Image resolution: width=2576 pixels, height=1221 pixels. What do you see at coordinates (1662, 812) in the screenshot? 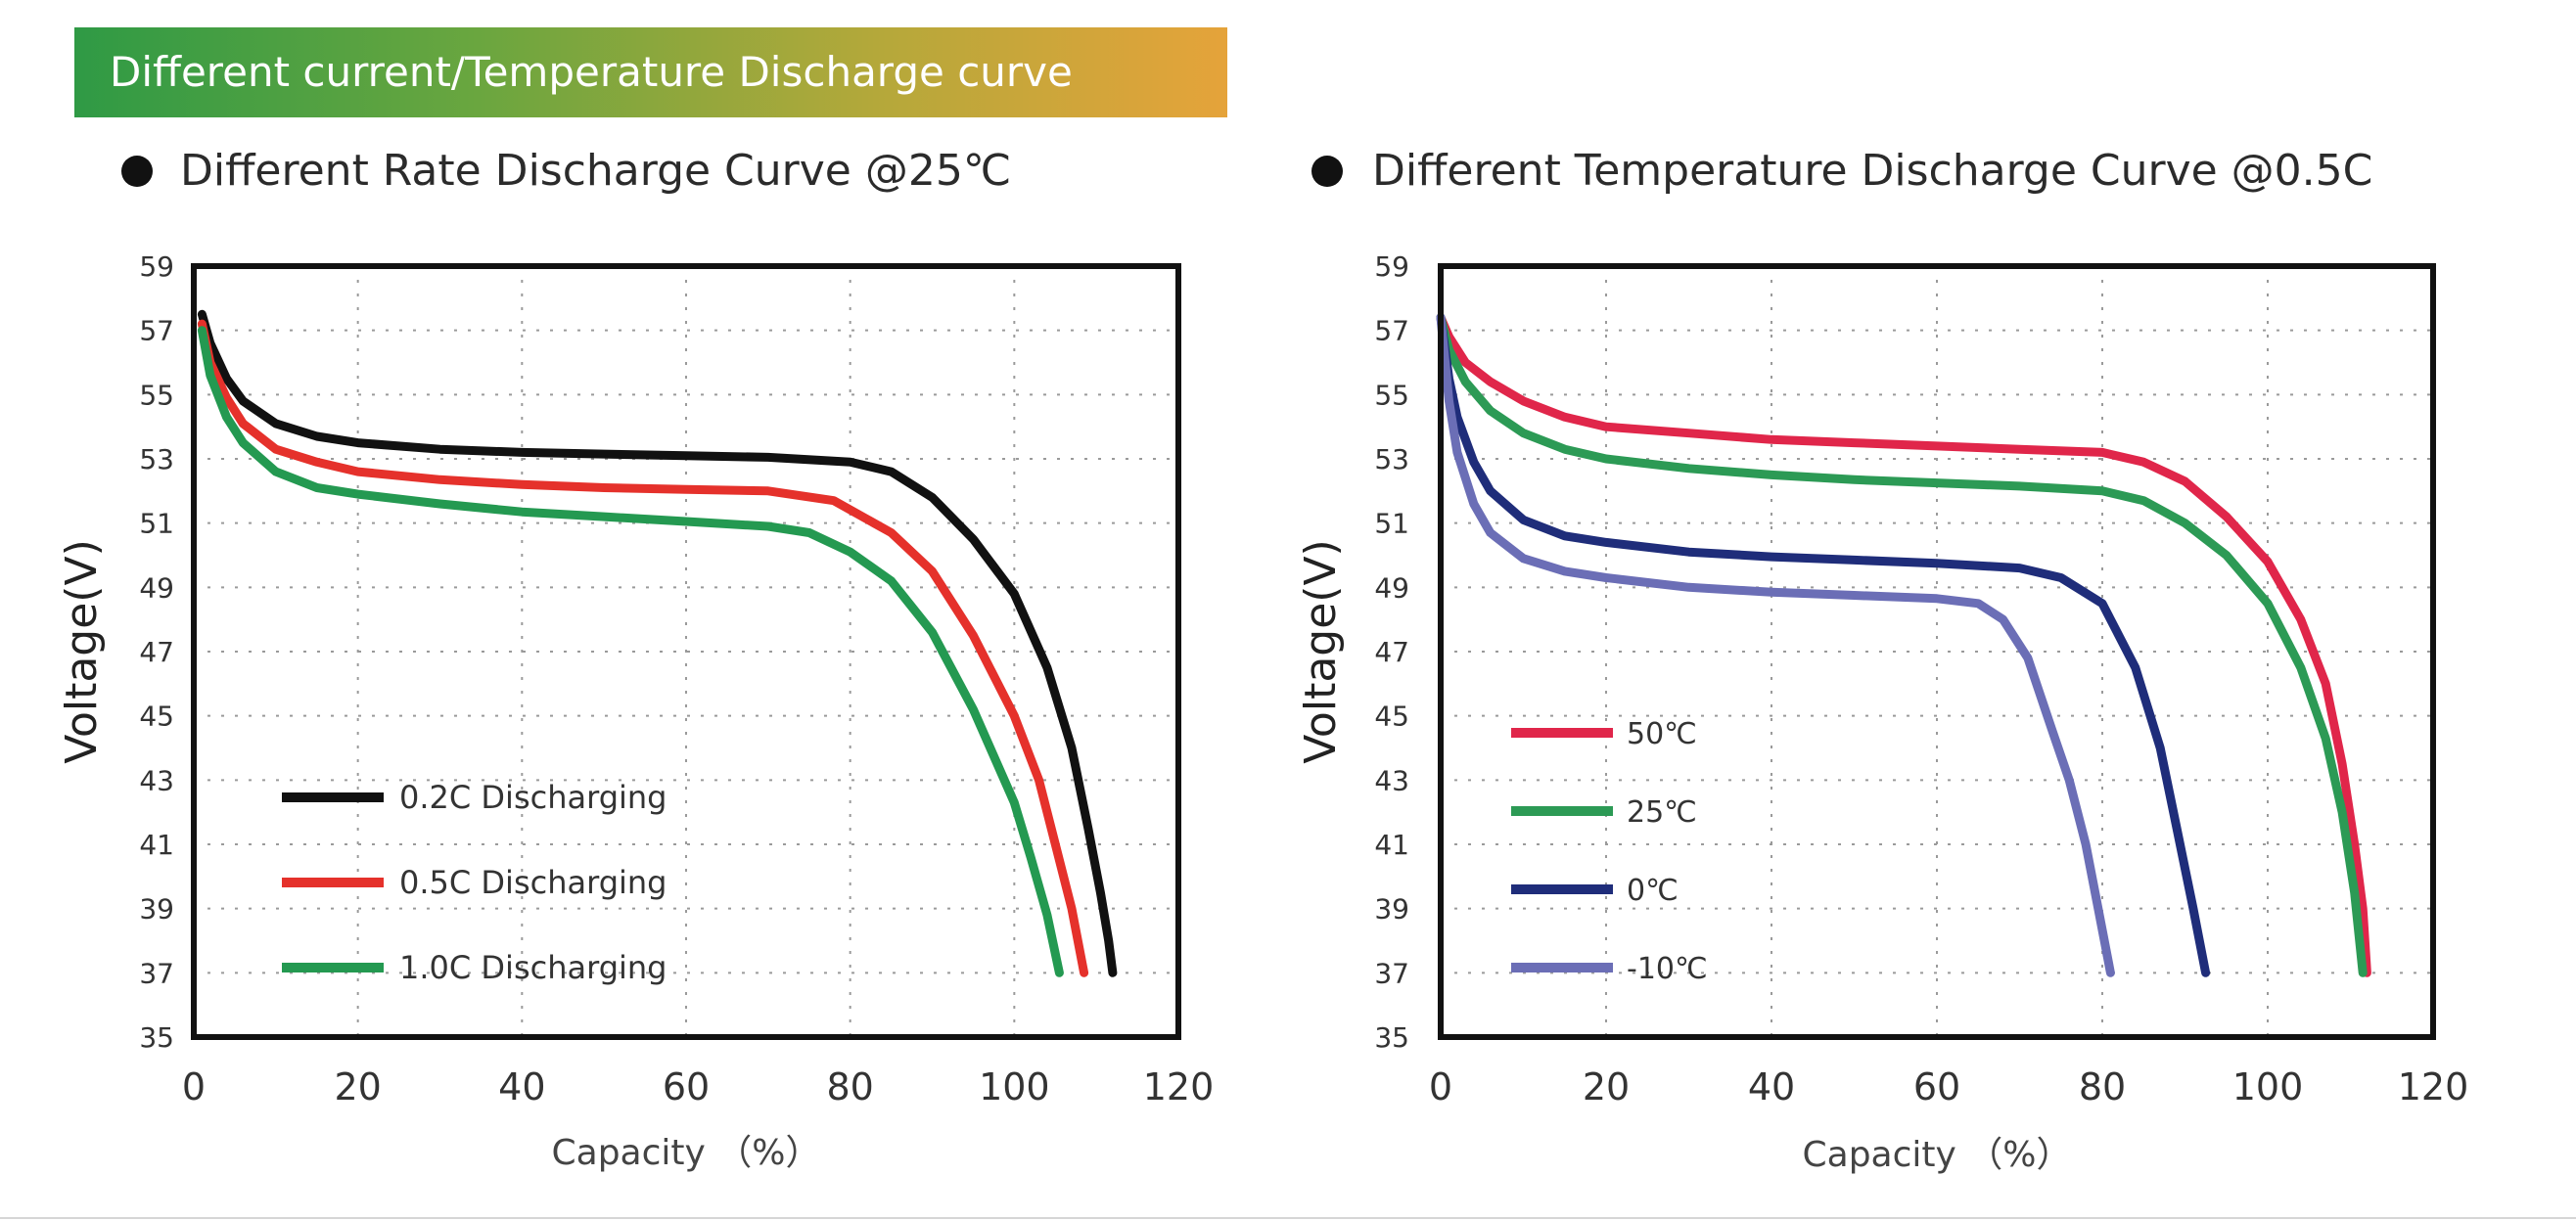
I see `legend-label: 25℃` at bounding box center [1662, 812].